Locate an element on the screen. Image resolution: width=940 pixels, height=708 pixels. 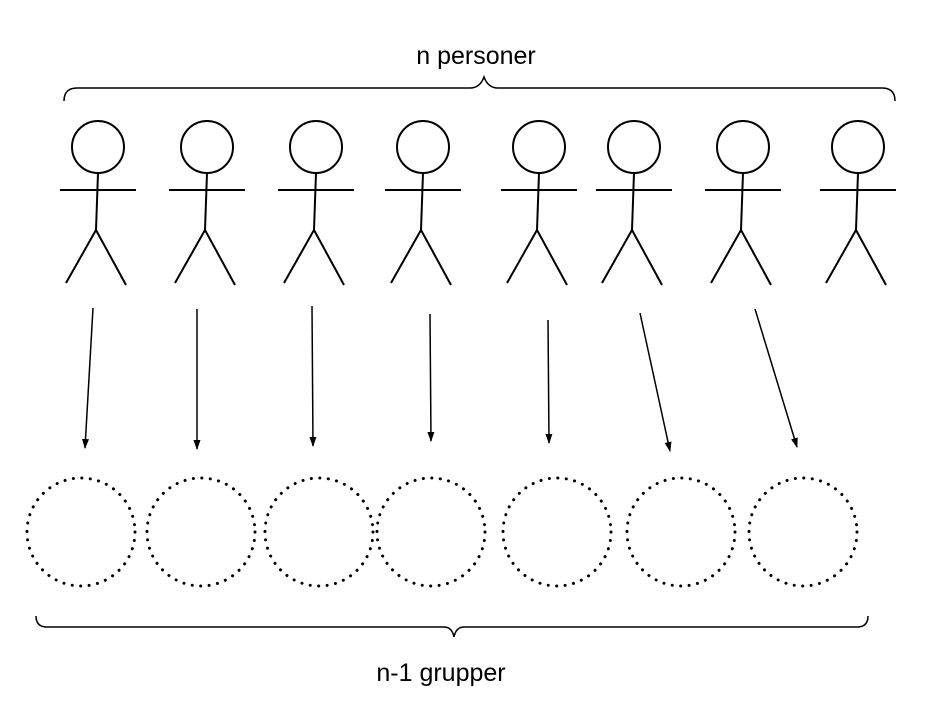
groups-brace is located at coordinates (452, 626).